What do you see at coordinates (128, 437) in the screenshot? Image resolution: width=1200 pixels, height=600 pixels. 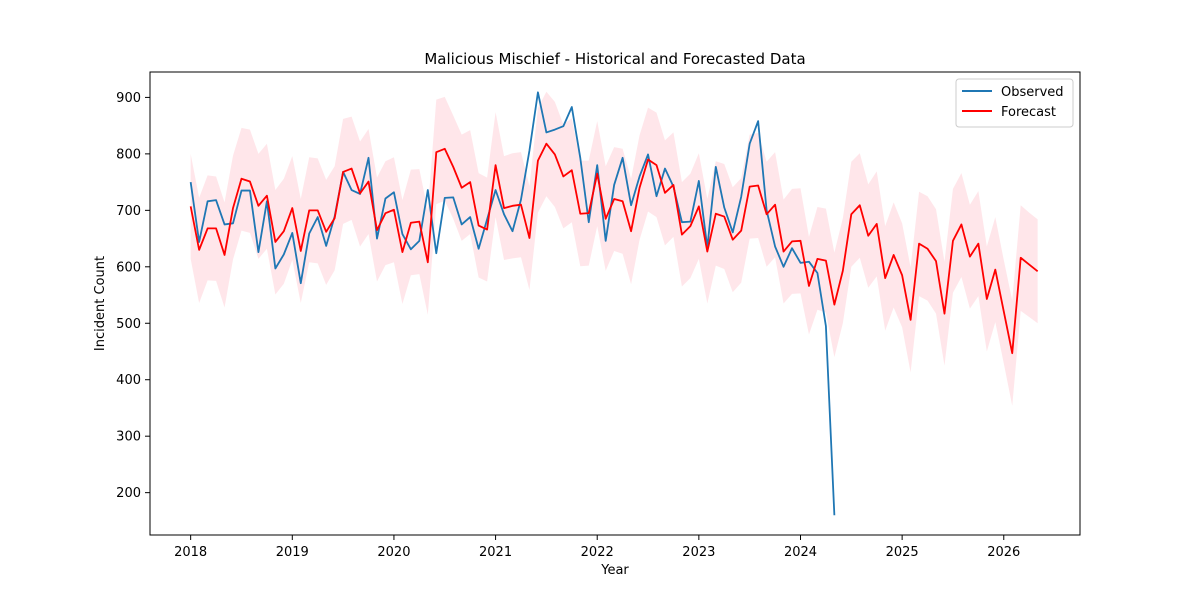 I see `y-tick-label: 300` at bounding box center [128, 437].